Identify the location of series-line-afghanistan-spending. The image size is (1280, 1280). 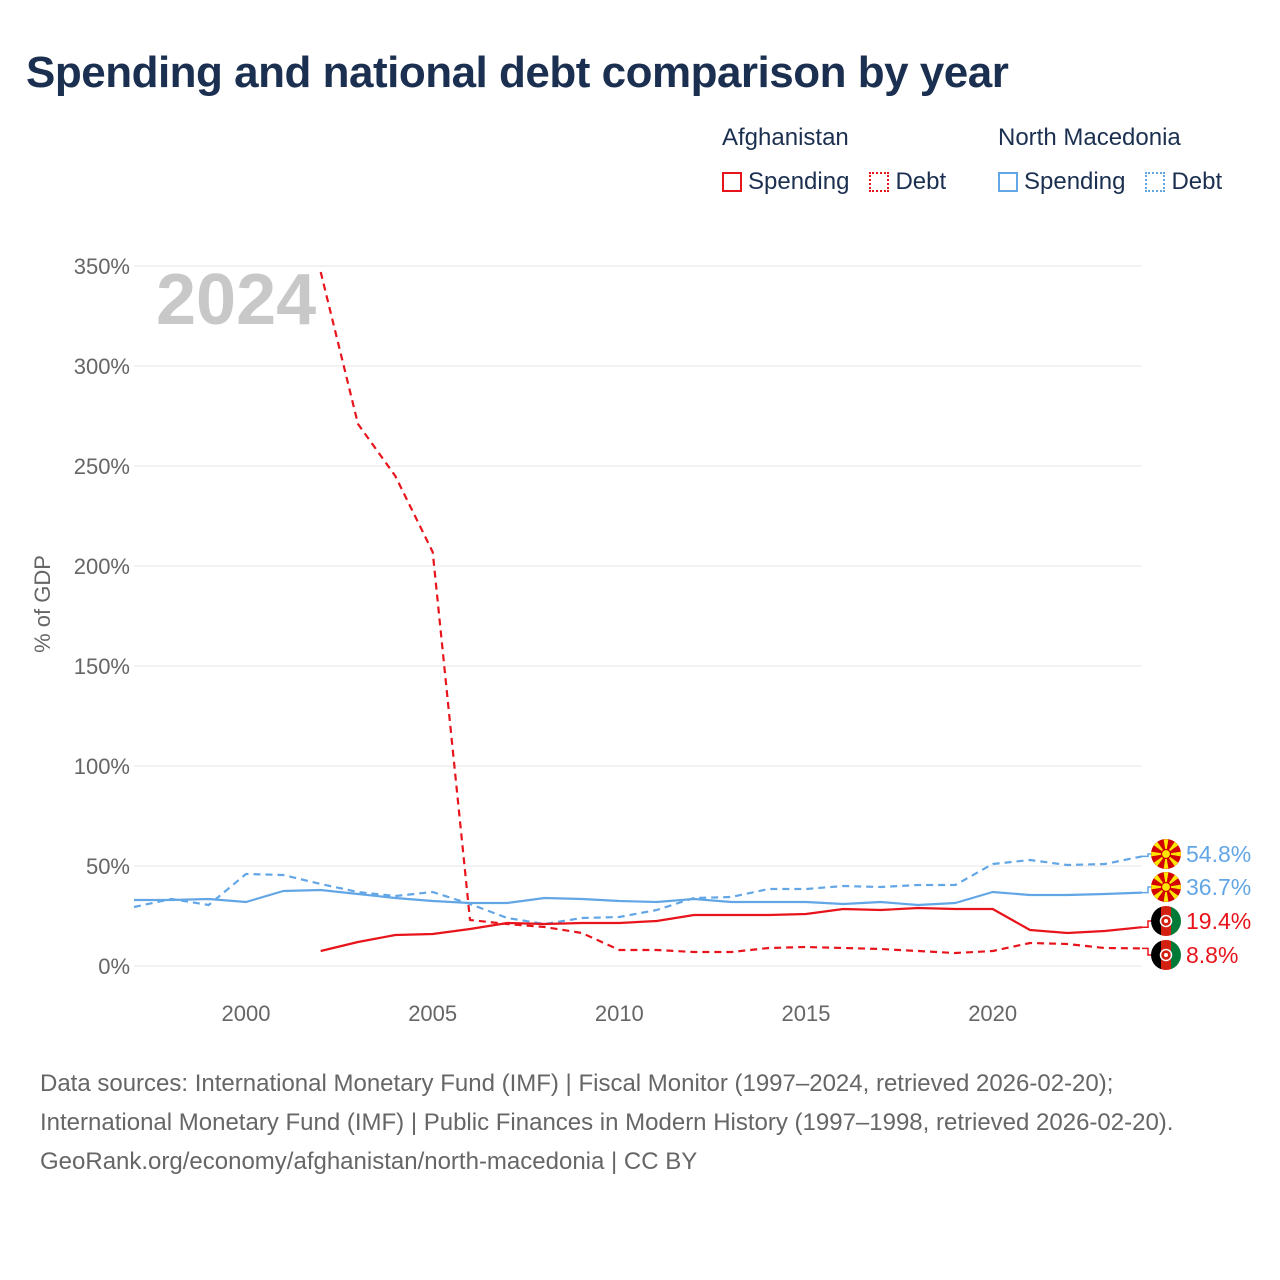
(731, 929).